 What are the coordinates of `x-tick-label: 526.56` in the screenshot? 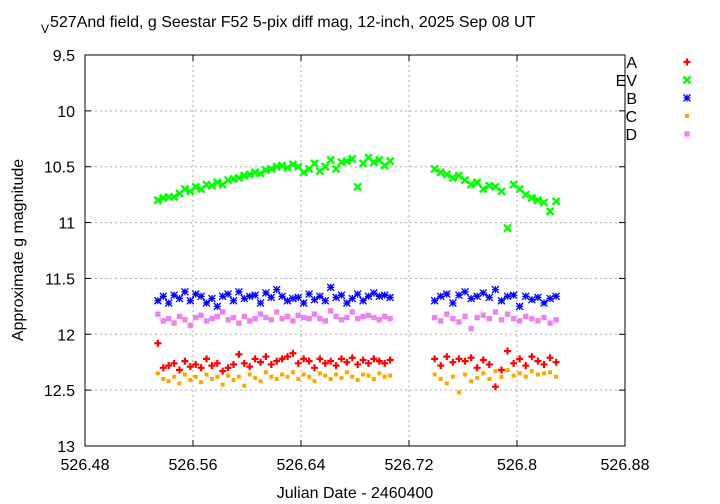 It's located at (193, 465).